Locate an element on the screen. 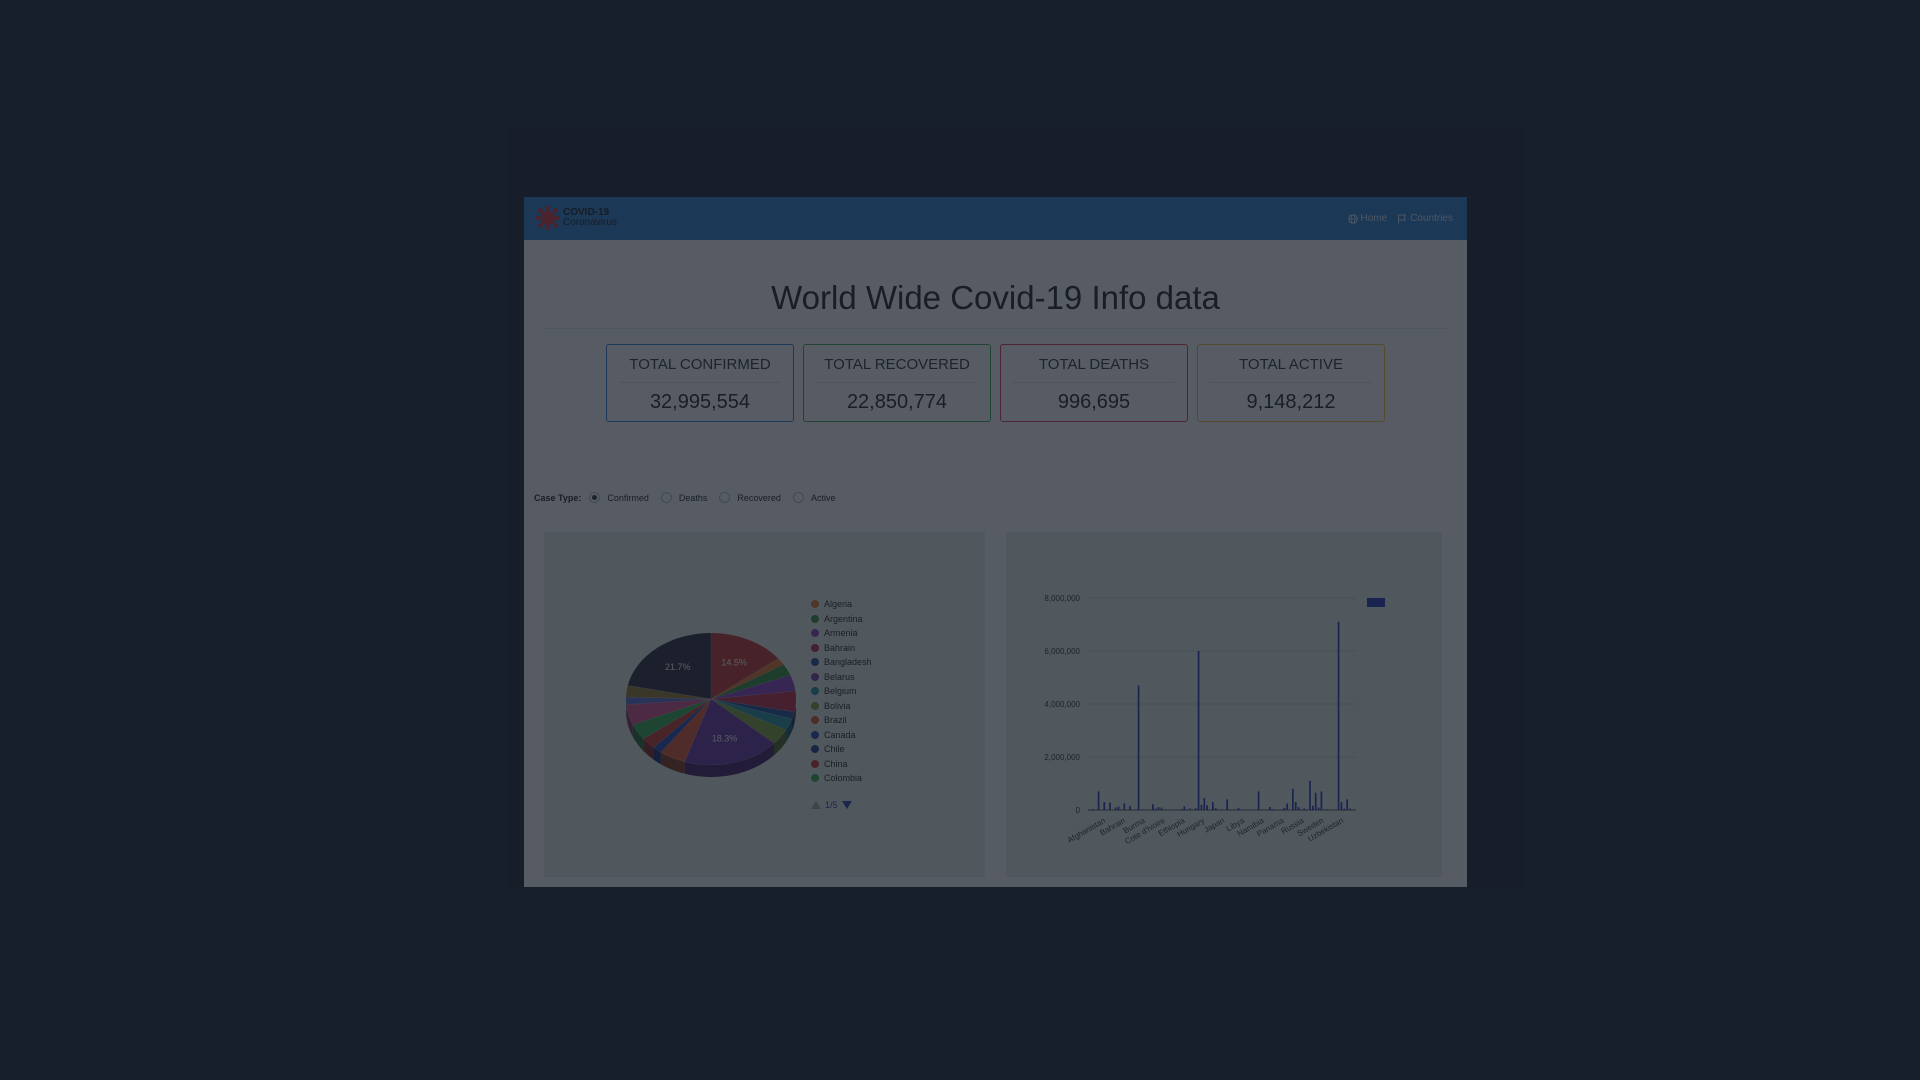  pager-label: 1/5 is located at coordinates (831, 805).